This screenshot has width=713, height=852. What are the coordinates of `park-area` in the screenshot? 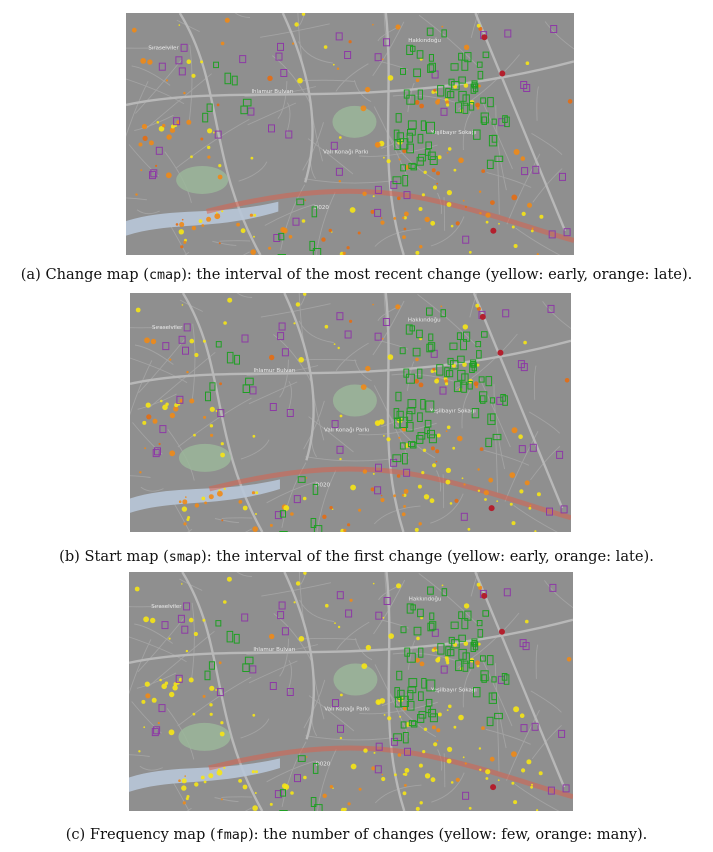 It's located at (354, 121).